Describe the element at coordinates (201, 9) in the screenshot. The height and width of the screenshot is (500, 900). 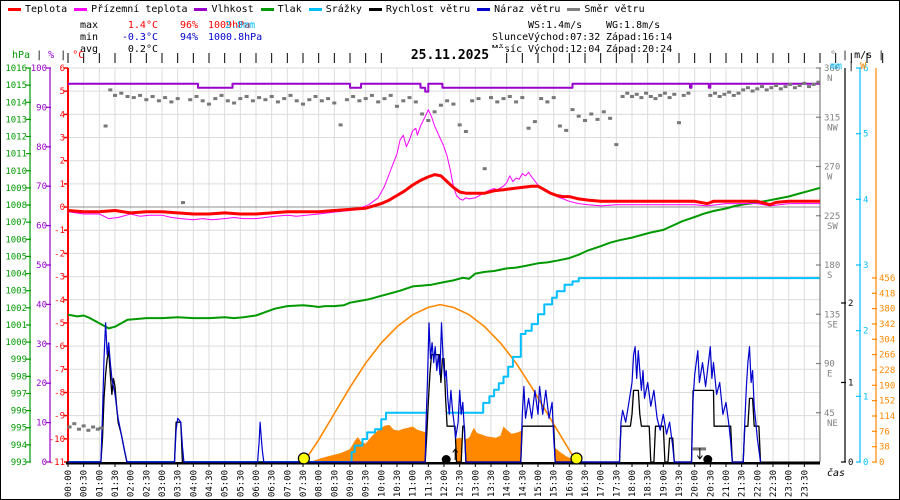
I see `legend-swatch-icon` at that location.